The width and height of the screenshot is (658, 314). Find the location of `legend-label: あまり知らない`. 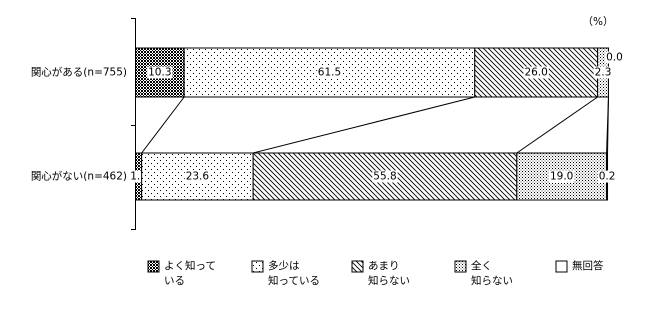

legend-label: あまり知らない is located at coordinates (389, 273).